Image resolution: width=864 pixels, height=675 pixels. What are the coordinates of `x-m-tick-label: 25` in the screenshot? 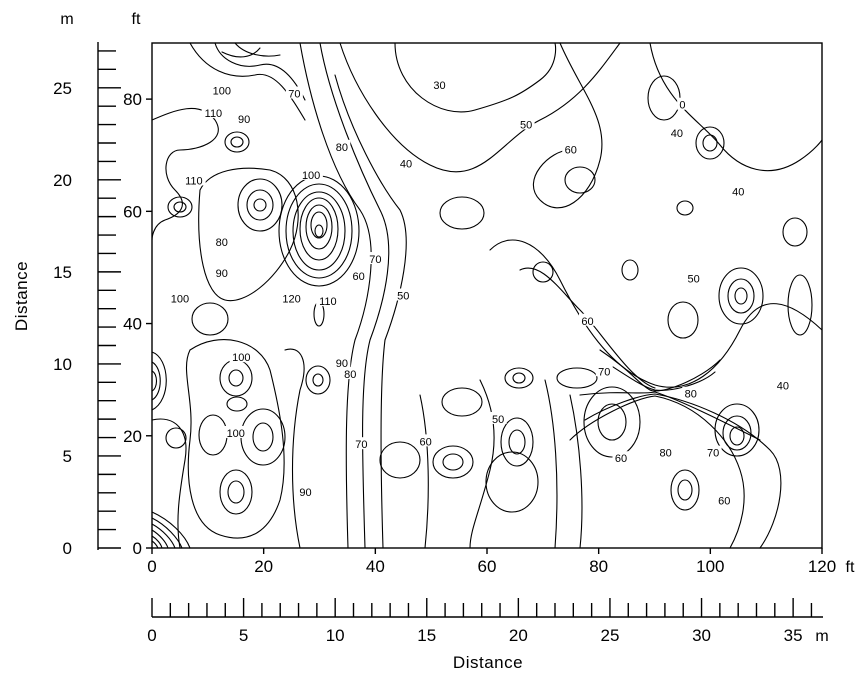 It's located at (609, 635).